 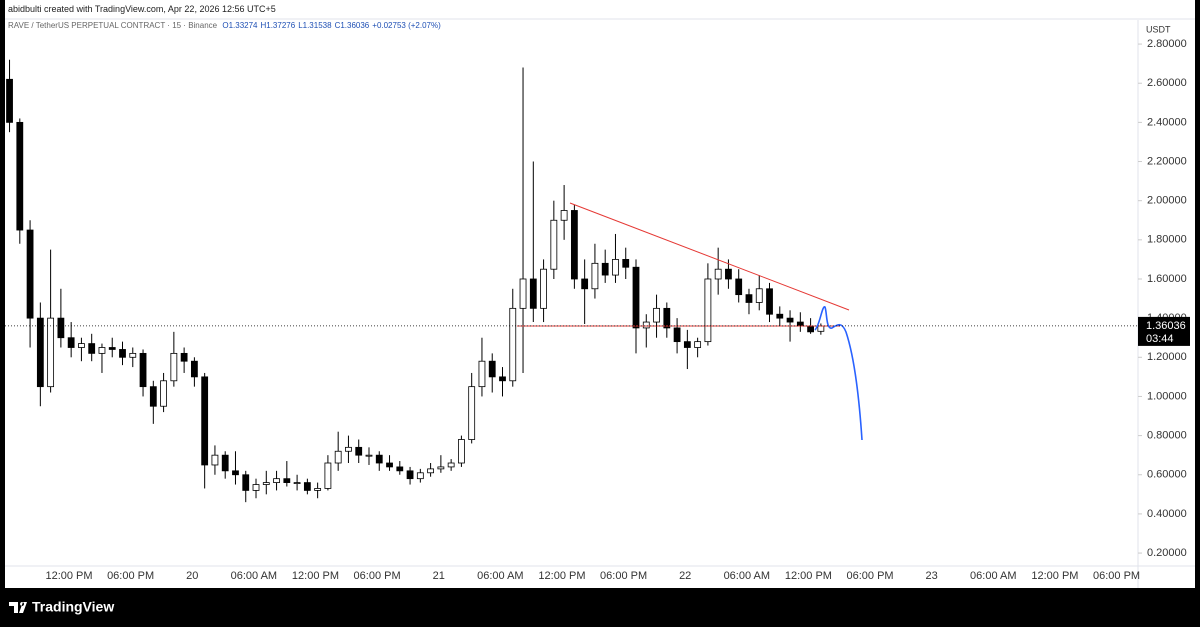 What do you see at coordinates (1167, 357) in the screenshot?
I see `y-tick-label: 1.20000` at bounding box center [1167, 357].